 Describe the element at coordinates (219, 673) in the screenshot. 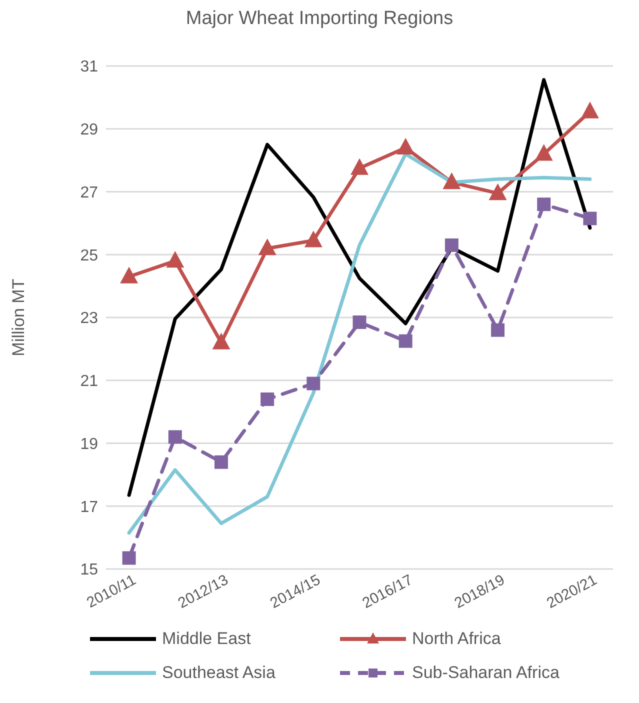

I see `legend-label: Southeast Asia` at that location.